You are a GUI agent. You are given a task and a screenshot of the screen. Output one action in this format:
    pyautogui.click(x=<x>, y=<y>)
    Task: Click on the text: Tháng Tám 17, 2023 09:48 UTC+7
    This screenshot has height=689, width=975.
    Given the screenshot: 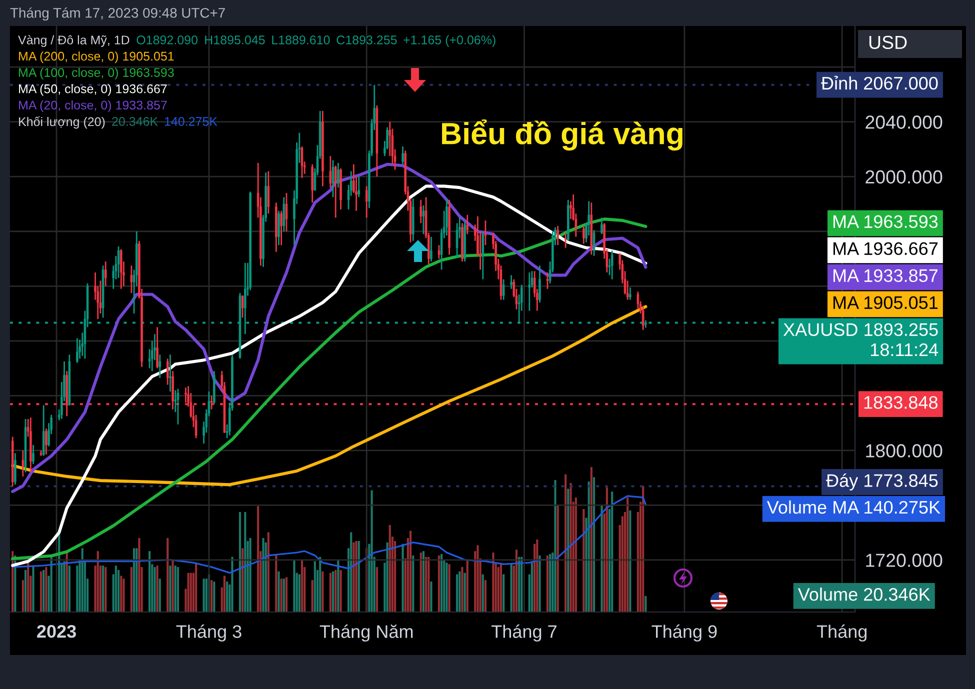 What is the action you would take?
    pyautogui.click(x=117, y=14)
    